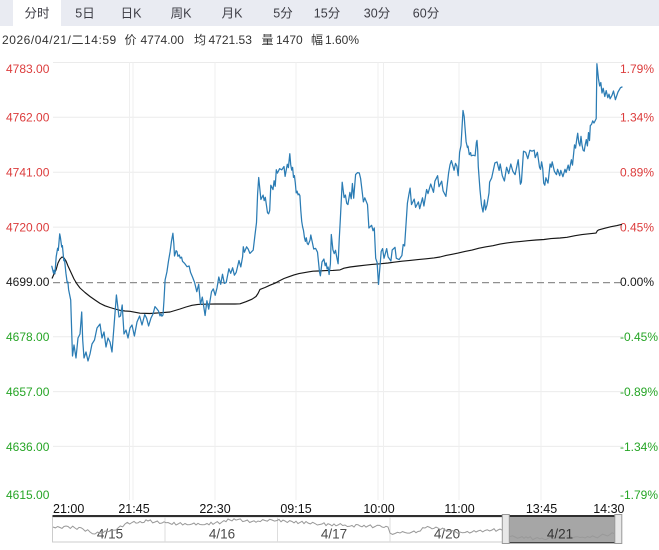 The height and width of the screenshot is (550, 659). Describe the element at coordinates (200, 40) in the screenshot. I see `svg-text: 均` at that location.